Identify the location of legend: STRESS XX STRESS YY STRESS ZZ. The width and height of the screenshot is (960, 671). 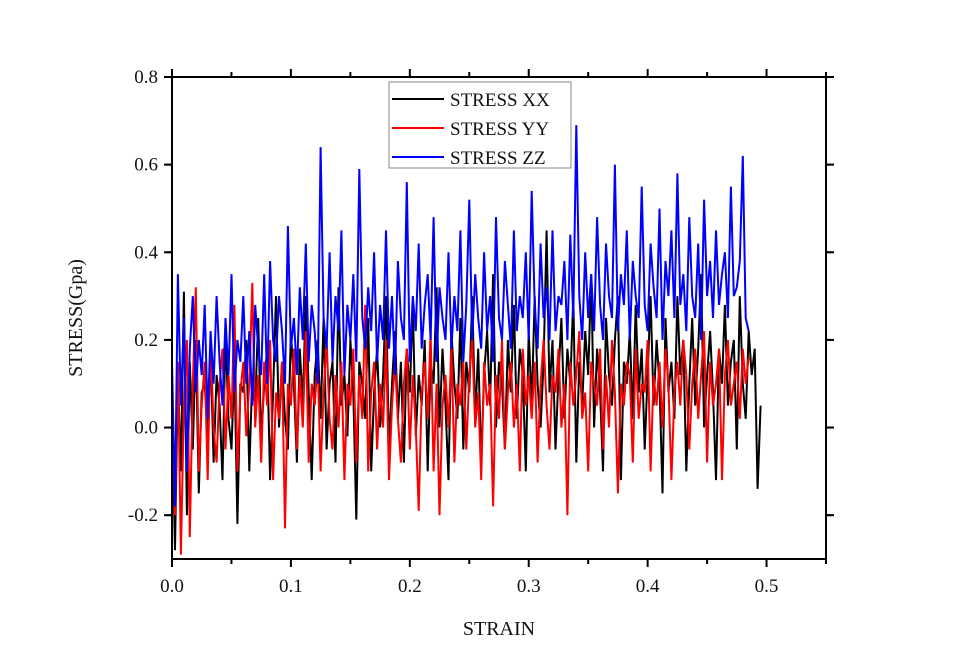
(480, 125).